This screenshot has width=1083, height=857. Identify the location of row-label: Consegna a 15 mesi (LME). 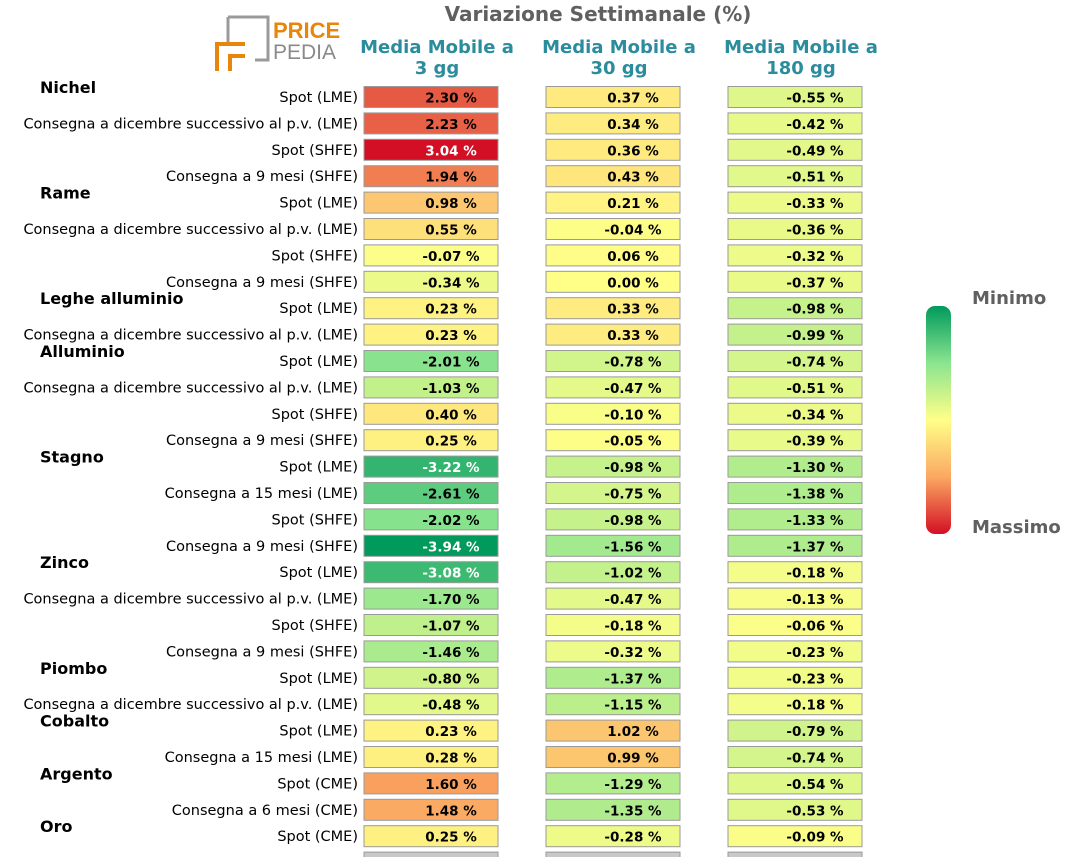
(261, 494).